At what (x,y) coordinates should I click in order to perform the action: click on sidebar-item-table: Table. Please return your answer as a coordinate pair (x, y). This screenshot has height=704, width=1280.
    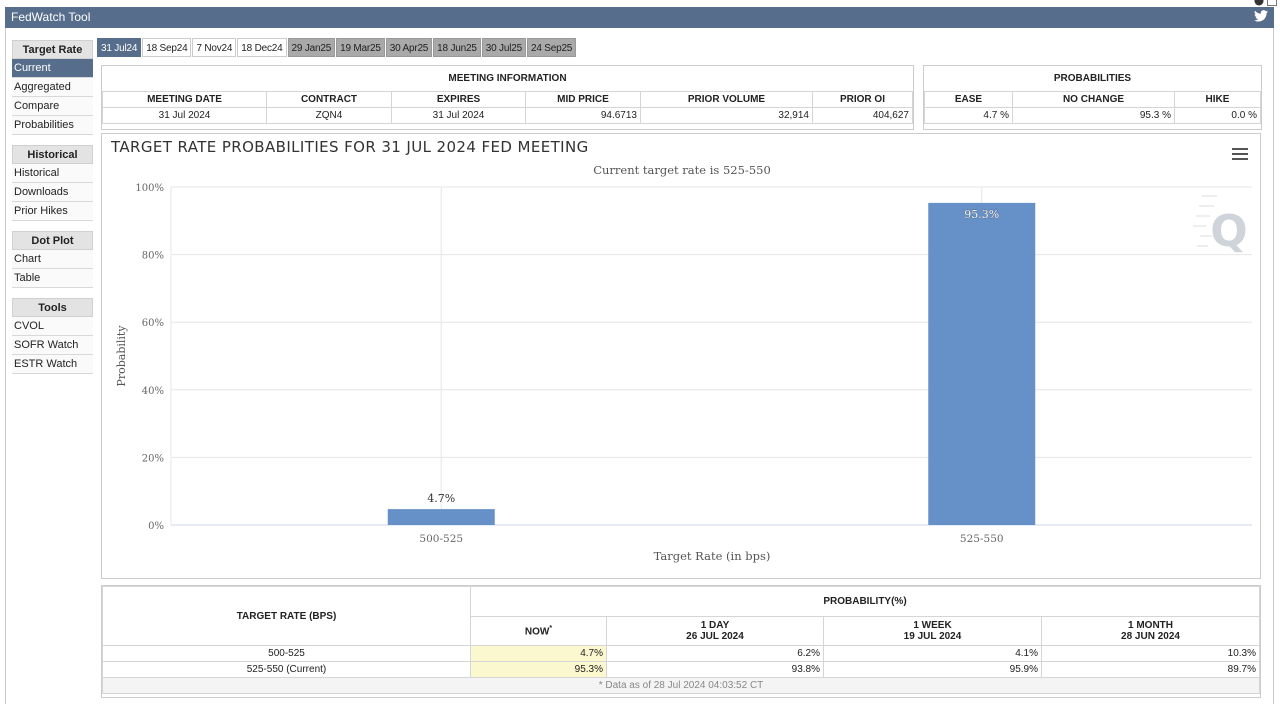
    Looking at the image, I should click on (52, 278).